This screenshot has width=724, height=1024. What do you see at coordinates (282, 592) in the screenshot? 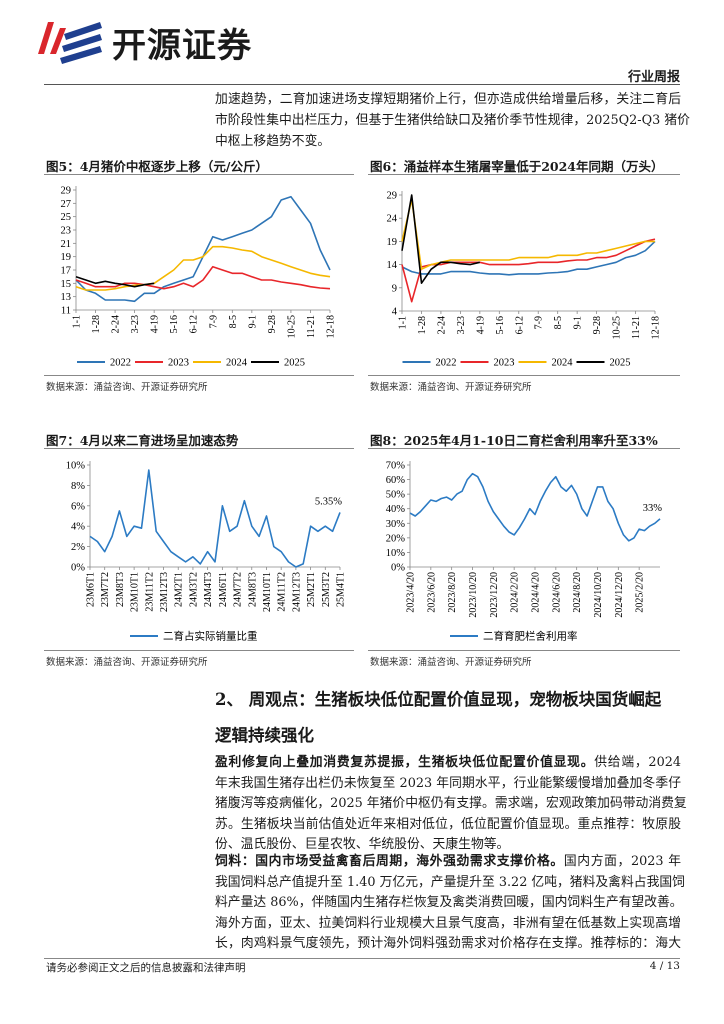
I see `x-tick-label: 24M11T2` at bounding box center [282, 592].